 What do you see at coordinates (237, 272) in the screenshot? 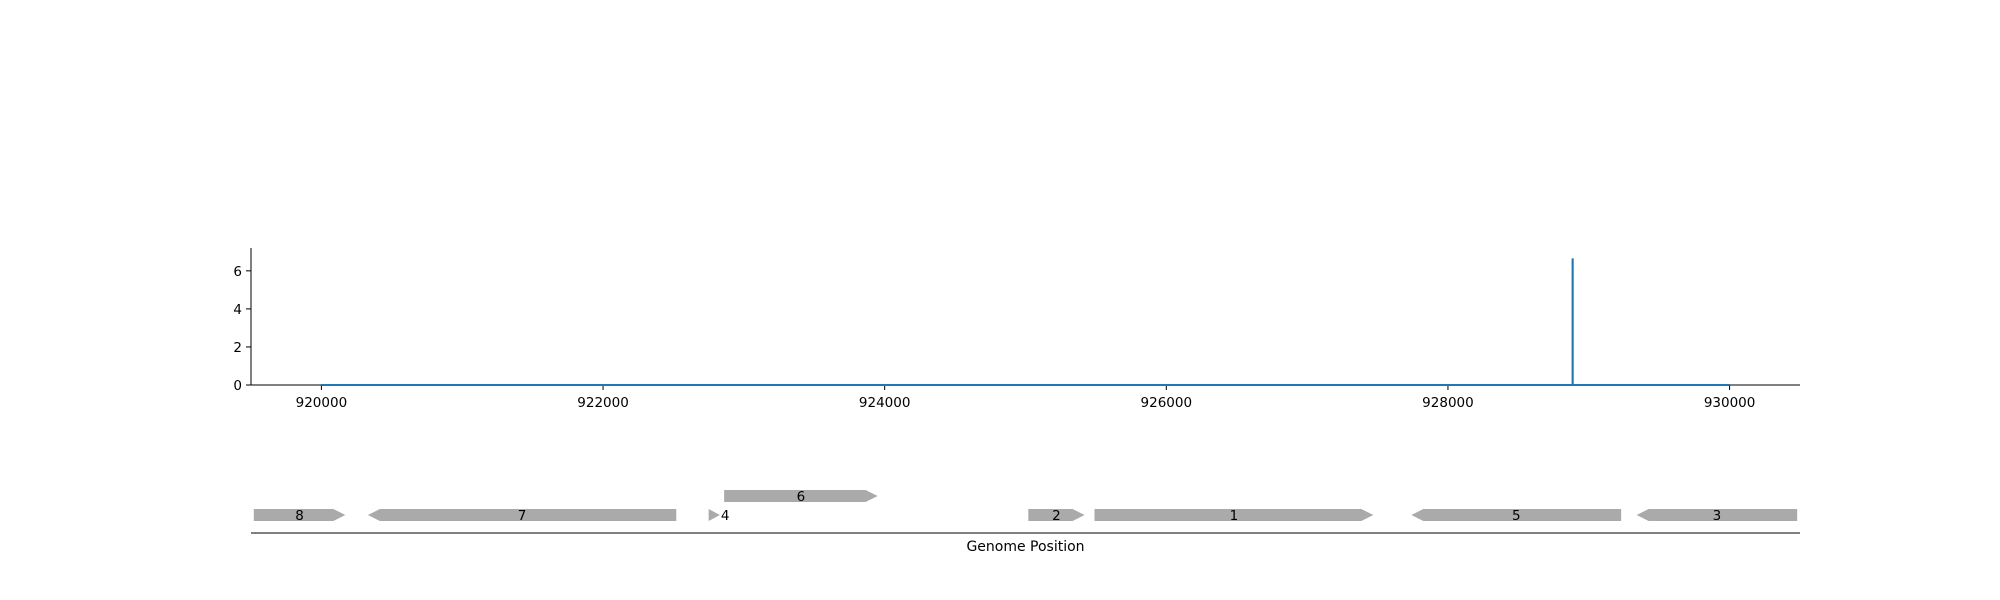
I see `y-tick-label: 6` at bounding box center [237, 272].